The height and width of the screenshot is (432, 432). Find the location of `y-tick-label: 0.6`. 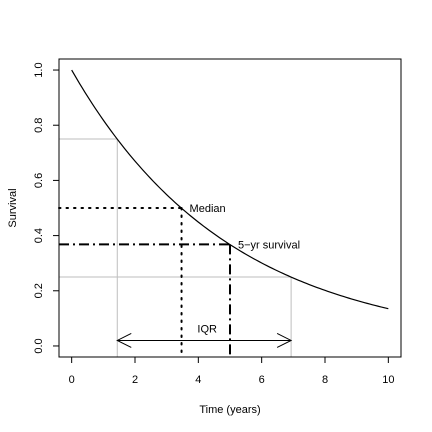

y-tick-label: 0.6 is located at coordinates (39, 180).